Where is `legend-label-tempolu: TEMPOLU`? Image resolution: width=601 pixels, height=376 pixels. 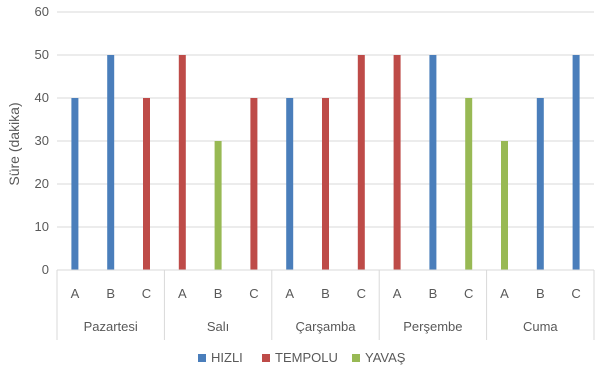
legend-label-tempolu: TEMPOLU is located at coordinates (306, 357).